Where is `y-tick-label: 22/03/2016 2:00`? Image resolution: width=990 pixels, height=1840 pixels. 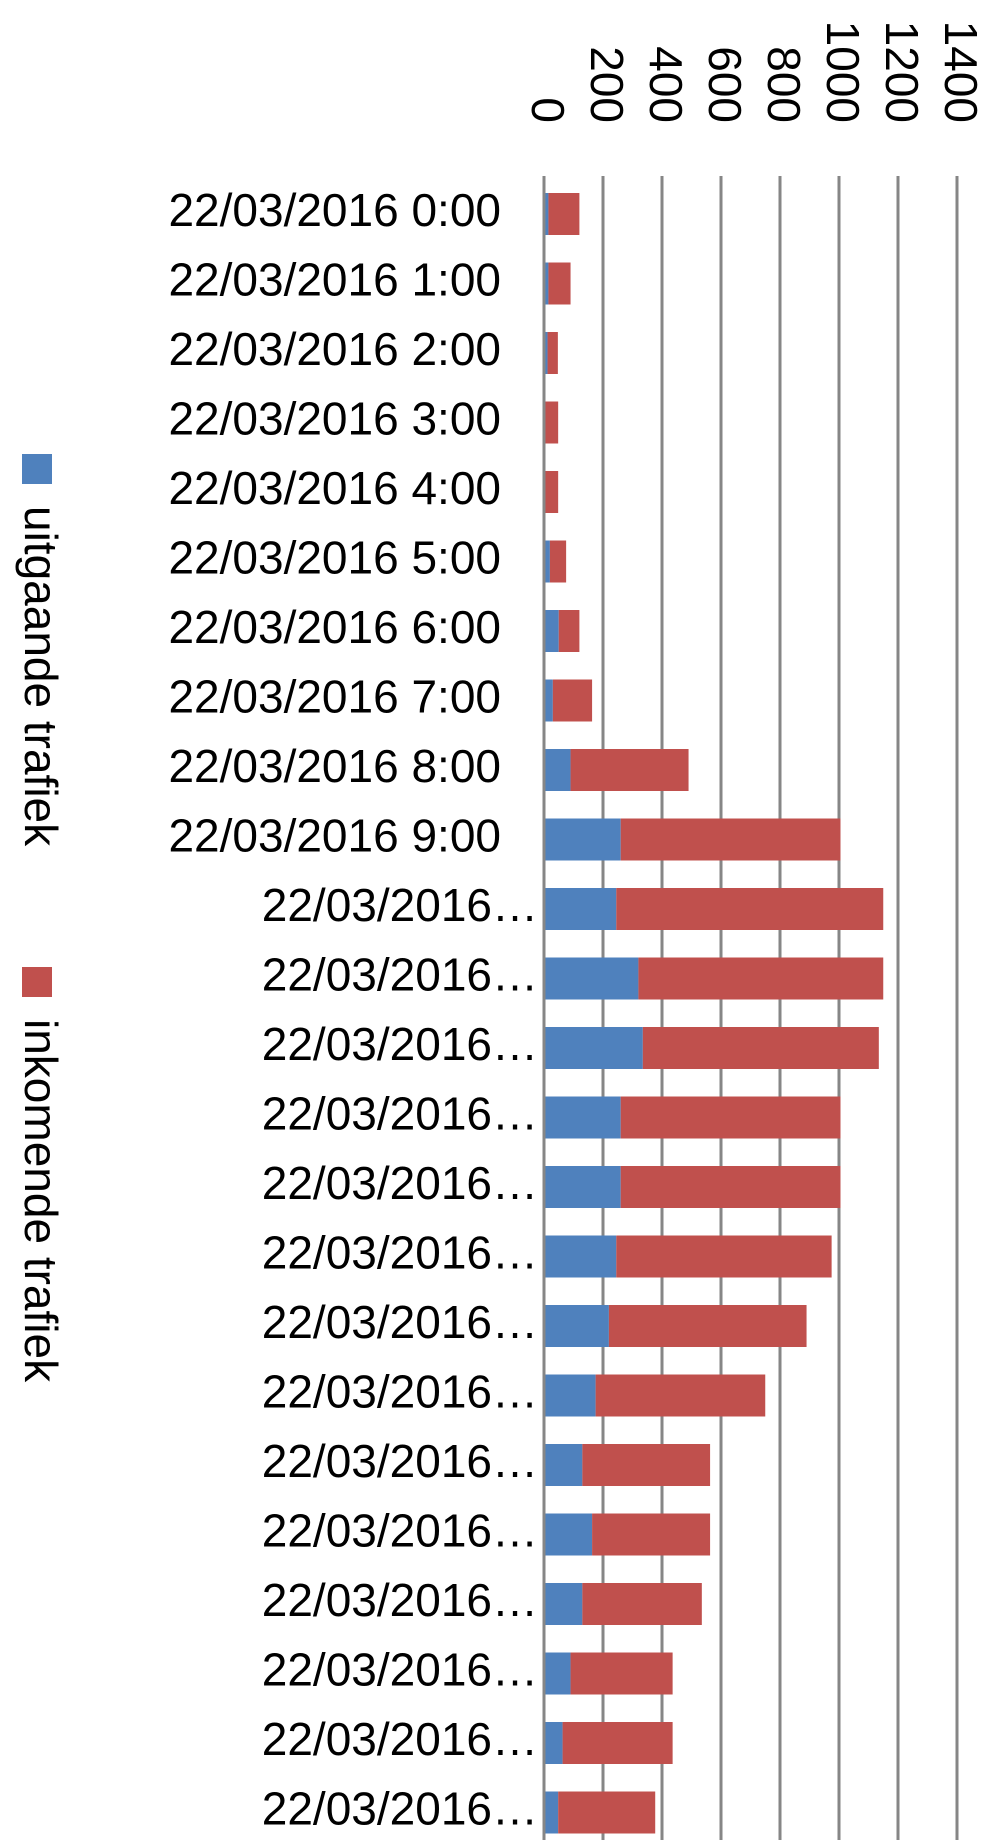 y-tick-label: 22/03/2016 2:00 is located at coordinates (334, 349).